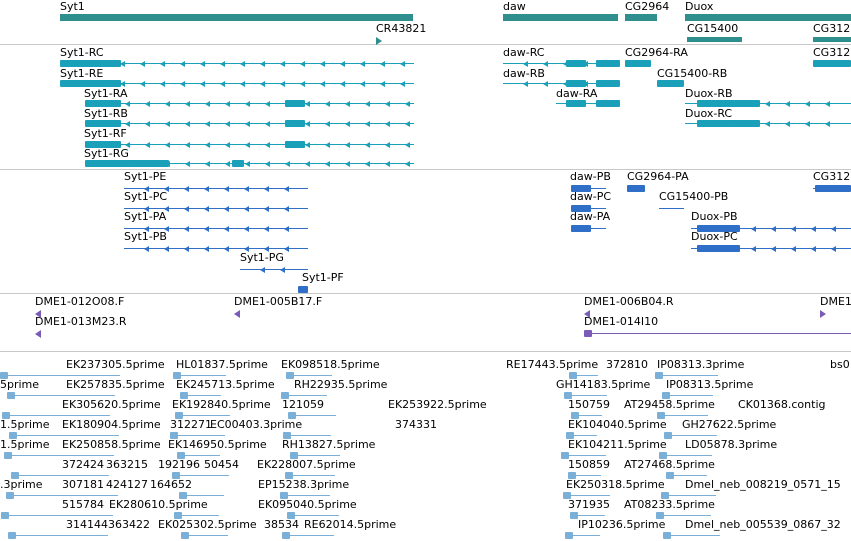 The width and height of the screenshot is (851, 541). Describe the element at coordinates (127, 484) in the screenshot. I see `est-label: 424127` at that location.